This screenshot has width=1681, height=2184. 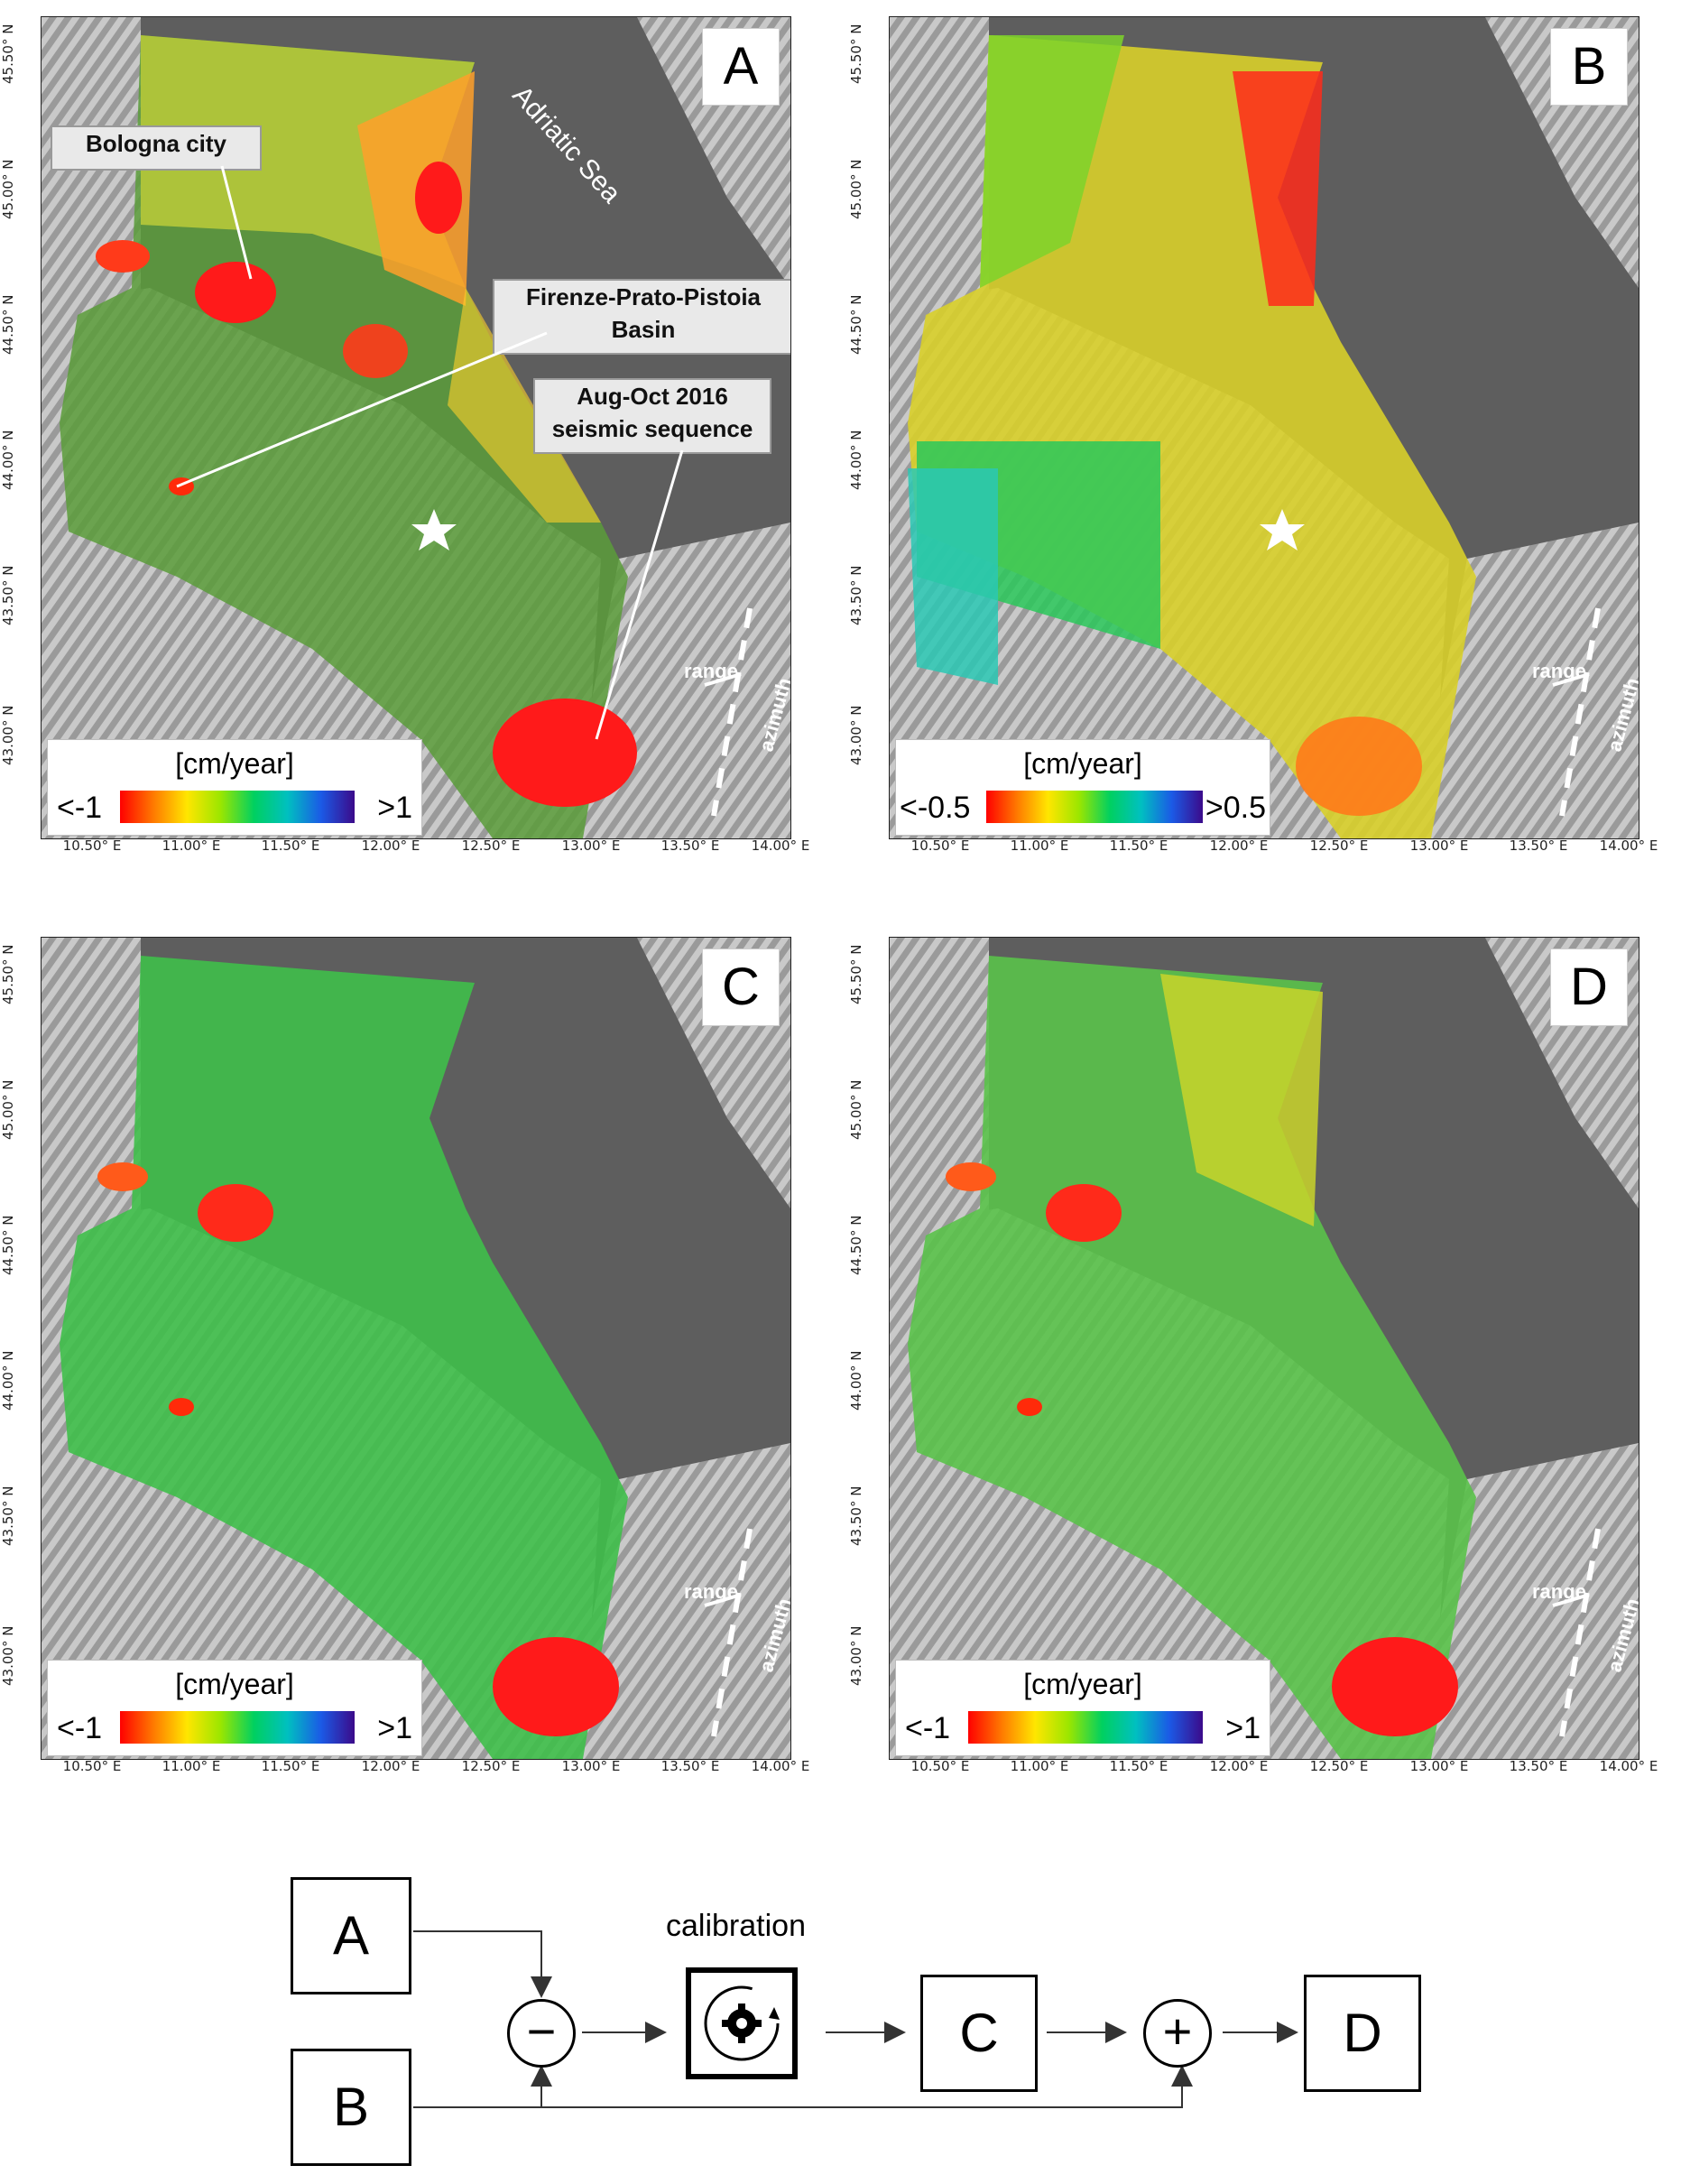 What do you see at coordinates (1362, 2033) in the screenshot?
I see `flow-box-d: D` at bounding box center [1362, 2033].